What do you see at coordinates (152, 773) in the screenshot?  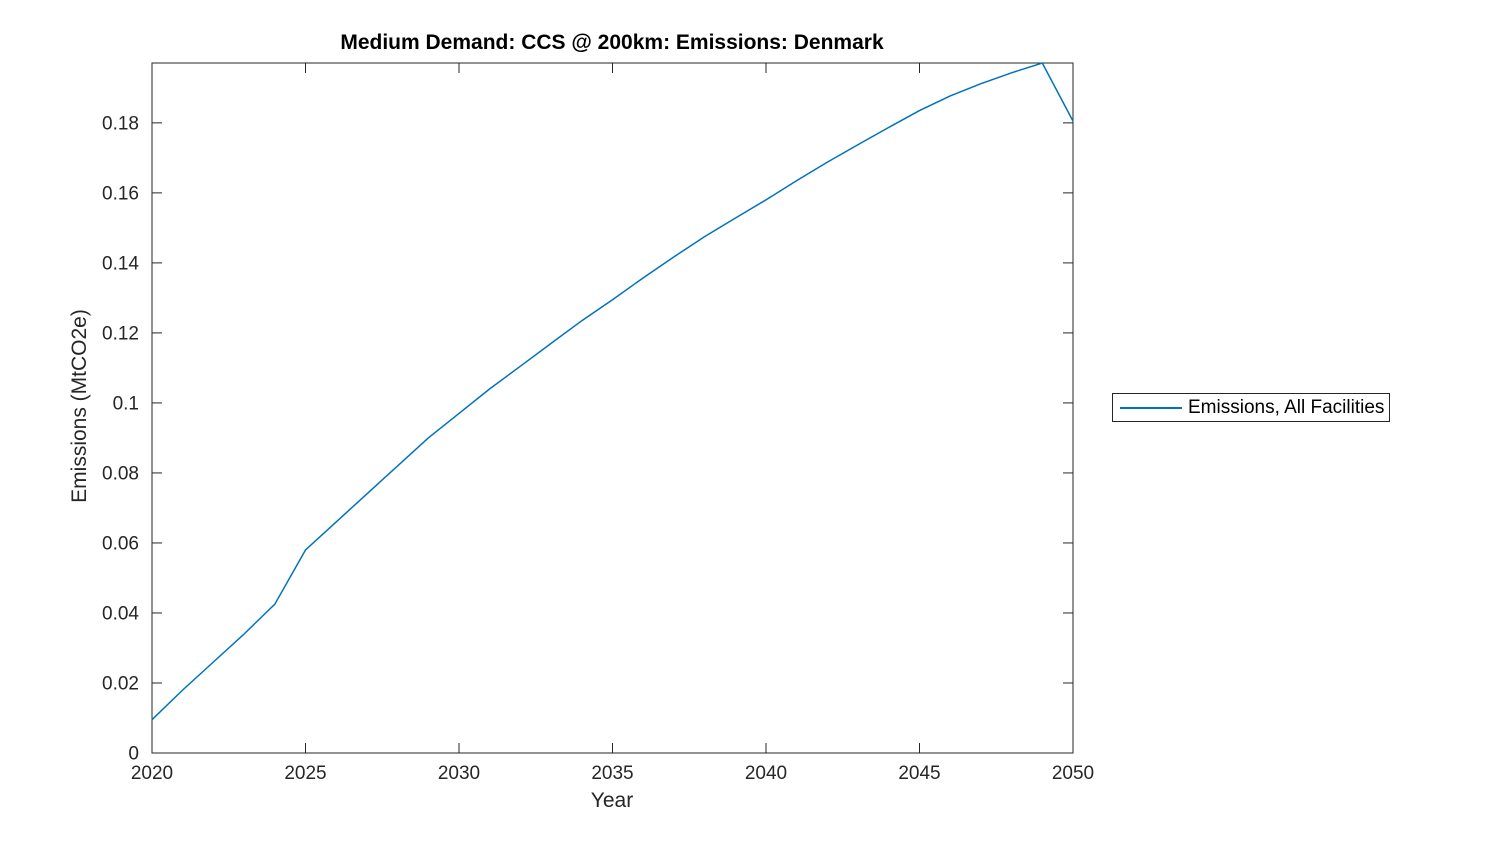 I see `x-tick-label: 2020` at bounding box center [152, 773].